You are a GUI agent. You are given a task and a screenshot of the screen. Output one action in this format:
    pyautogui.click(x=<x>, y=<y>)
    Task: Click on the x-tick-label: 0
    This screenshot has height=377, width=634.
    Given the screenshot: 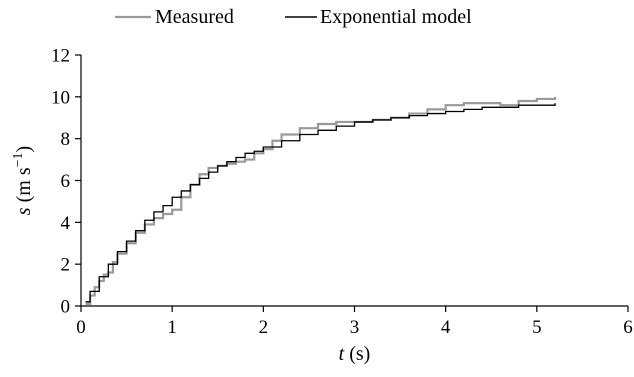 What is the action you would take?
    pyautogui.click(x=81, y=327)
    